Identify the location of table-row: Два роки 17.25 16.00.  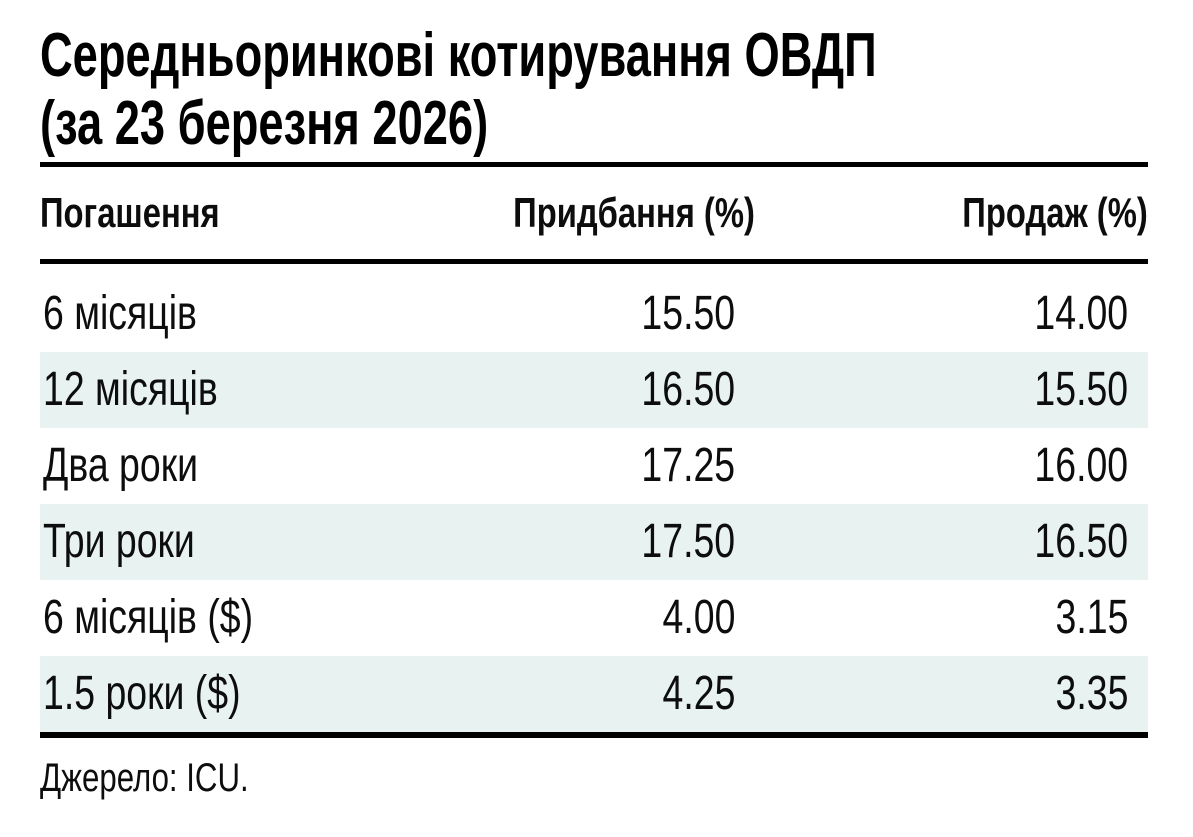
(594, 466).